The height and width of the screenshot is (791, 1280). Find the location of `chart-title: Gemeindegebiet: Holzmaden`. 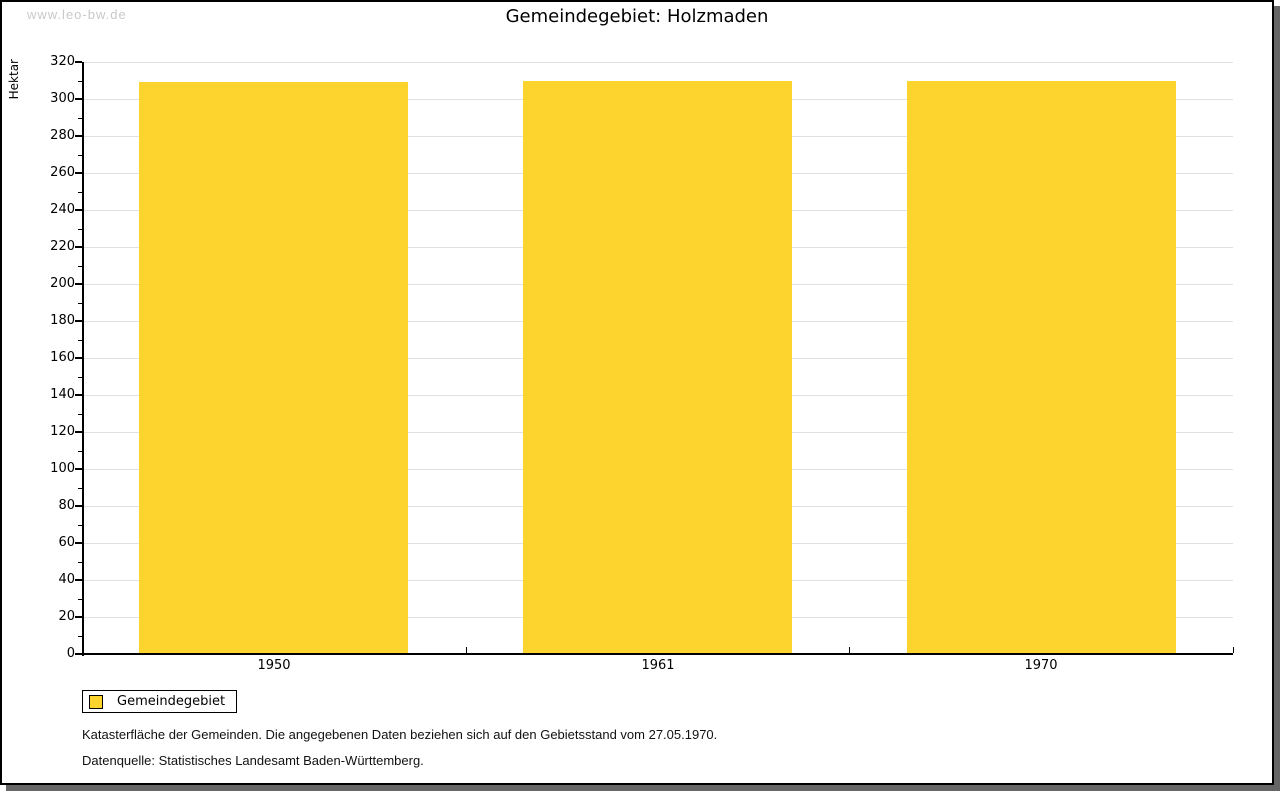

chart-title: Gemeindegebiet: Holzmaden is located at coordinates (637, 16).